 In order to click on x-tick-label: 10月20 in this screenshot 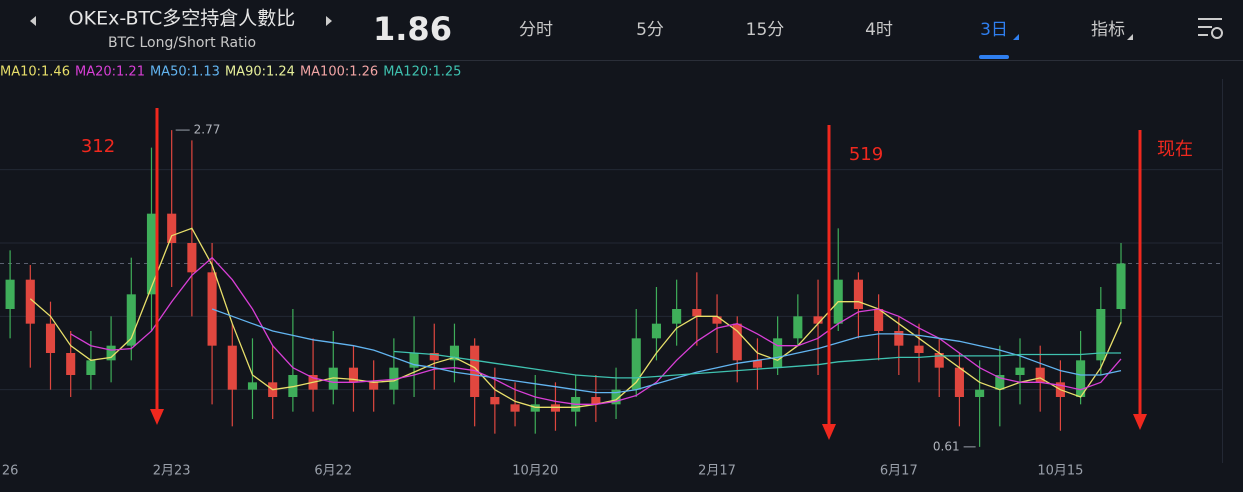, I will do `click(535, 471)`.